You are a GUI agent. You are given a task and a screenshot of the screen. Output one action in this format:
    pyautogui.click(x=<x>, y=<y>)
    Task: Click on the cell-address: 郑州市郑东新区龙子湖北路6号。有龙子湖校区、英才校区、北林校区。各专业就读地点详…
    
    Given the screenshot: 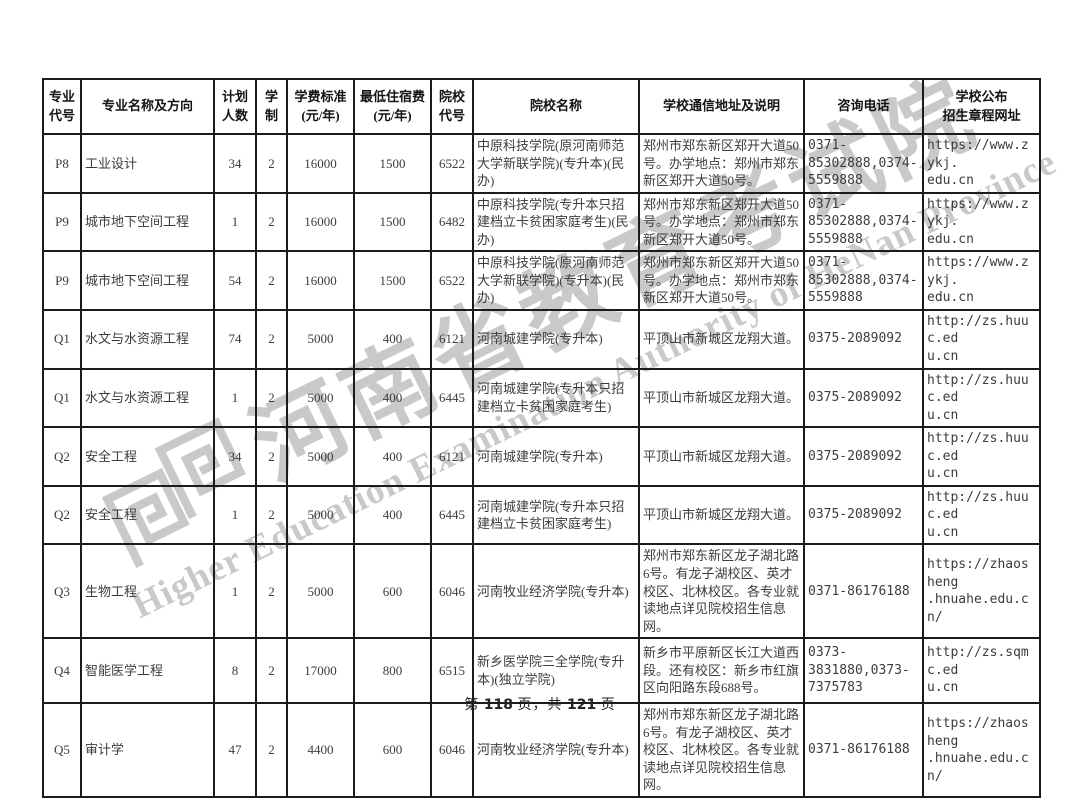 What is the action you would take?
    pyautogui.click(x=721, y=750)
    